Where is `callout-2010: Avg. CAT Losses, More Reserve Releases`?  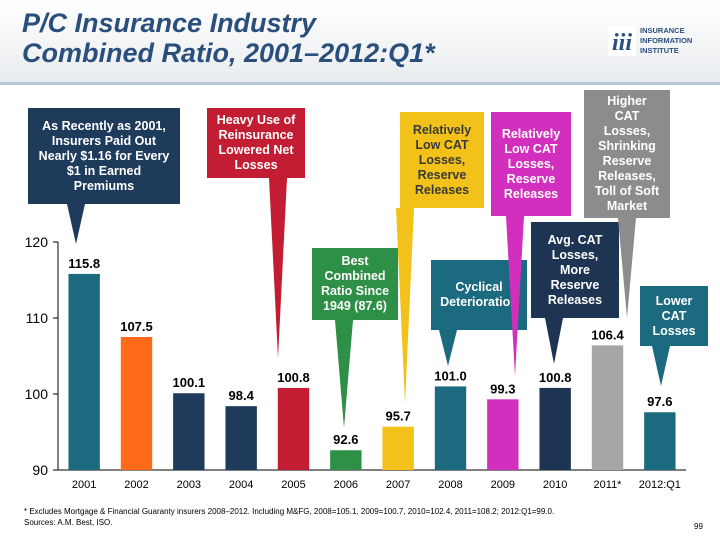 callout-2010: Avg. CAT Losses, More Reserve Releases is located at coordinates (575, 270).